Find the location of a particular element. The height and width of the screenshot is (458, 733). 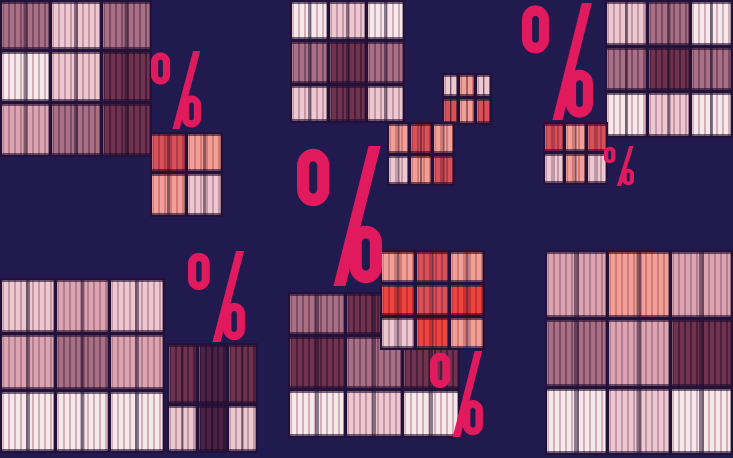

container-stack-middle-small is located at coordinates (421, 154).